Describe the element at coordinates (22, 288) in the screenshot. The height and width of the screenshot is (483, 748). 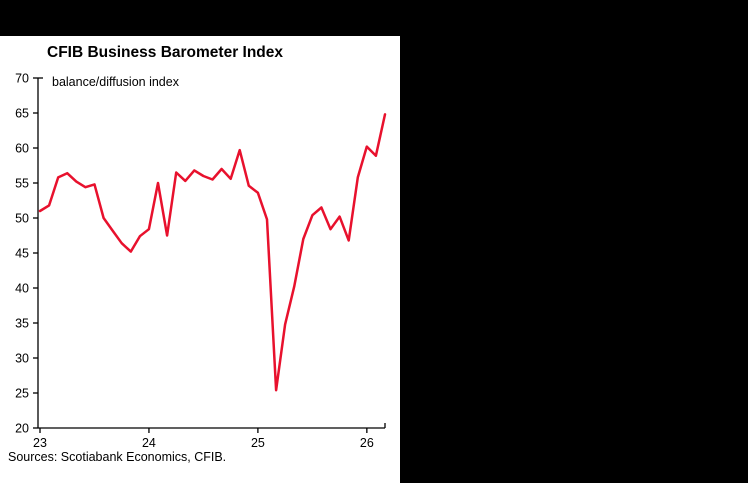
I see `y-tick-label: 40` at that location.